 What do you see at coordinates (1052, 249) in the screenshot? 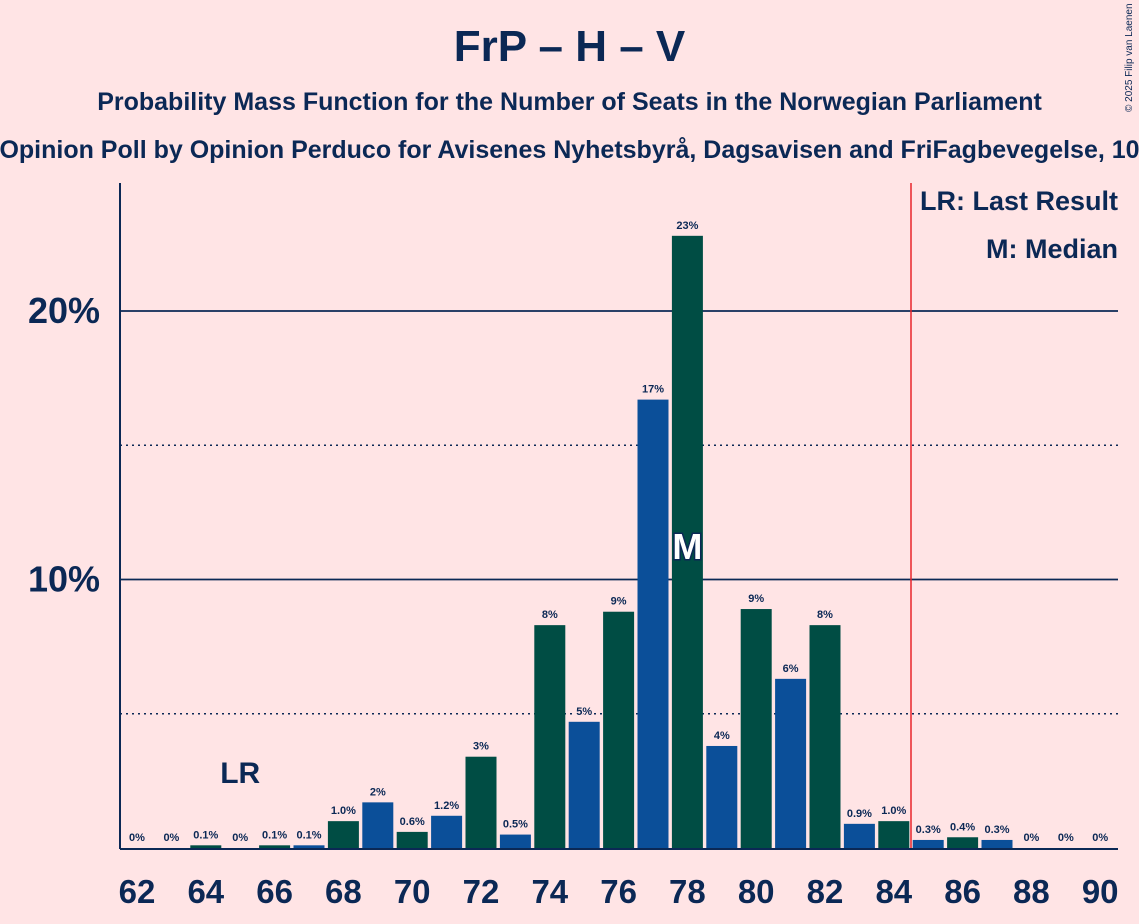
I see `legend-entry: M: Median` at bounding box center [1052, 249].